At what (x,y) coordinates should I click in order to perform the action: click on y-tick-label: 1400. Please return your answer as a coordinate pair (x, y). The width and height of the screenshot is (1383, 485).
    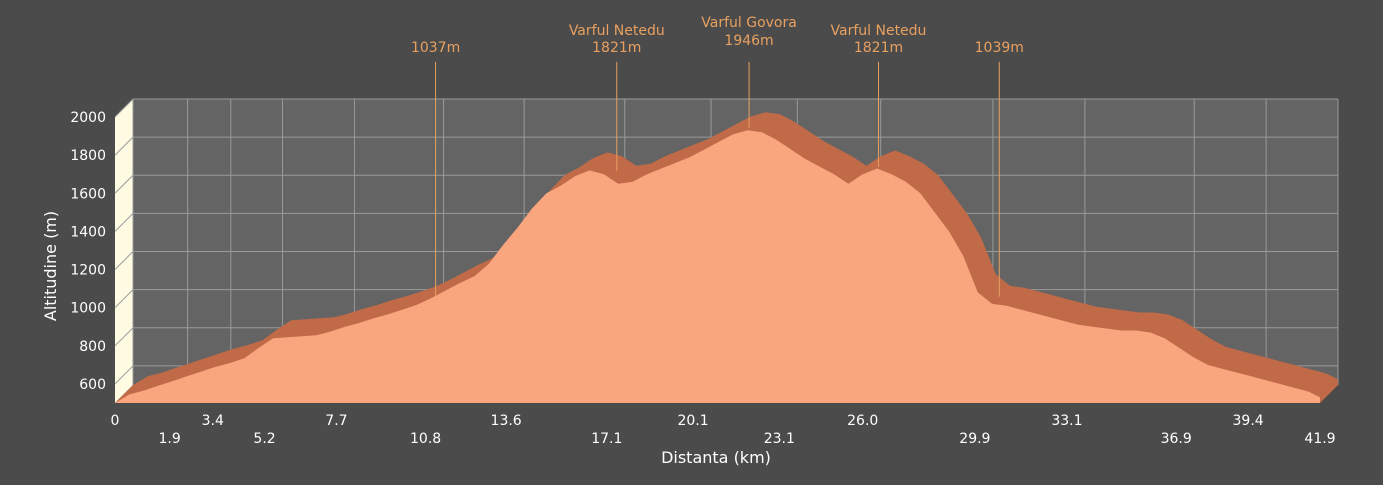
    Looking at the image, I should click on (88, 232).